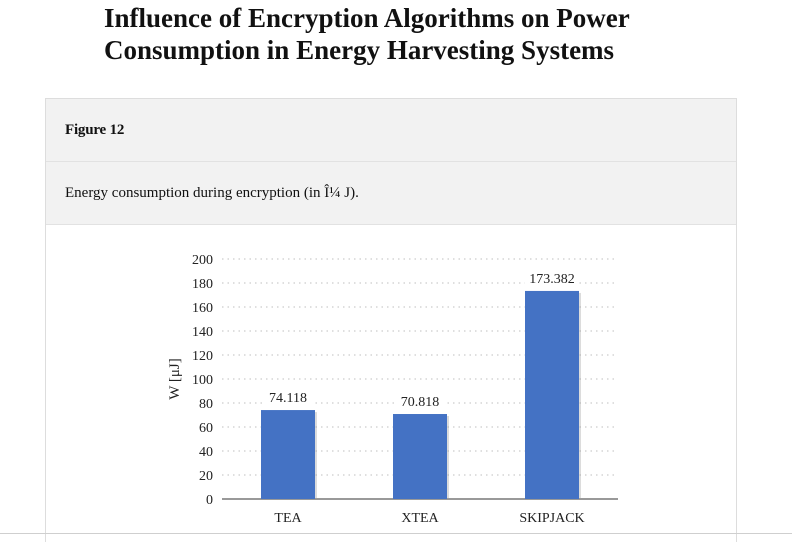  What do you see at coordinates (552, 394) in the screenshot?
I see `bar-skipjack` at bounding box center [552, 394].